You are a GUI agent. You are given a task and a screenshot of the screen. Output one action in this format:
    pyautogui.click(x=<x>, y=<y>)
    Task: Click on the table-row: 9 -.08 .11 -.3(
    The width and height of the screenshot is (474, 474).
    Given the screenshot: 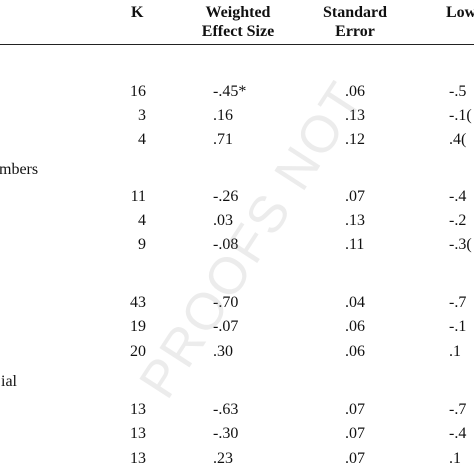 What is the action you would take?
    pyautogui.click(x=237, y=246)
    